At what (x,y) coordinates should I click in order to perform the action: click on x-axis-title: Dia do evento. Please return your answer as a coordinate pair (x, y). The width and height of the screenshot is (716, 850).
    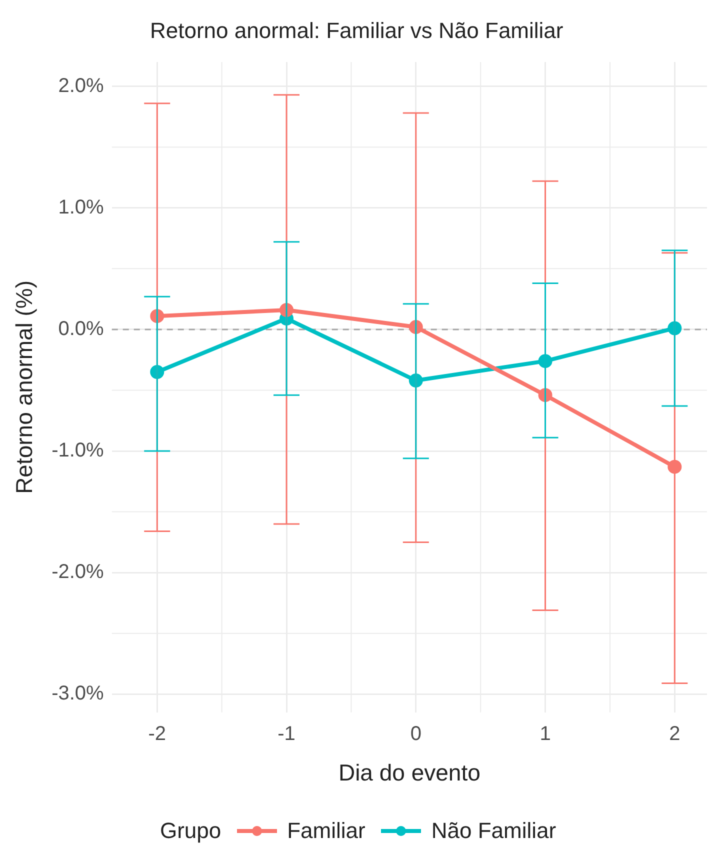
    Looking at the image, I should click on (409, 773).